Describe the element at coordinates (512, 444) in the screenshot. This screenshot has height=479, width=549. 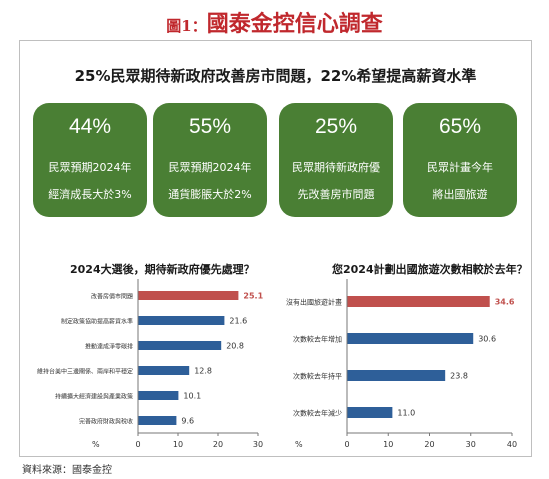
I see `x-tick-label: 40` at that location.